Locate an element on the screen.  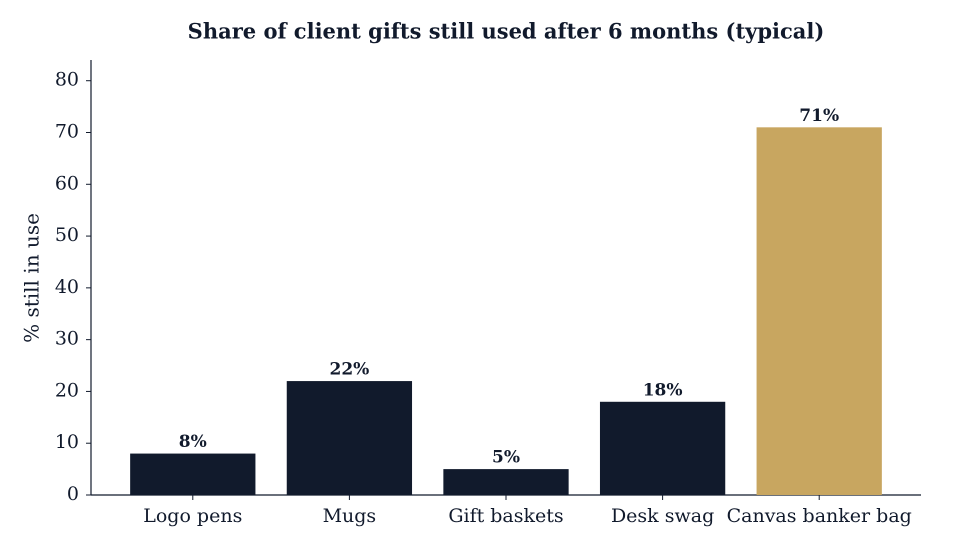
y-tick-label: 50 is located at coordinates (67, 235).